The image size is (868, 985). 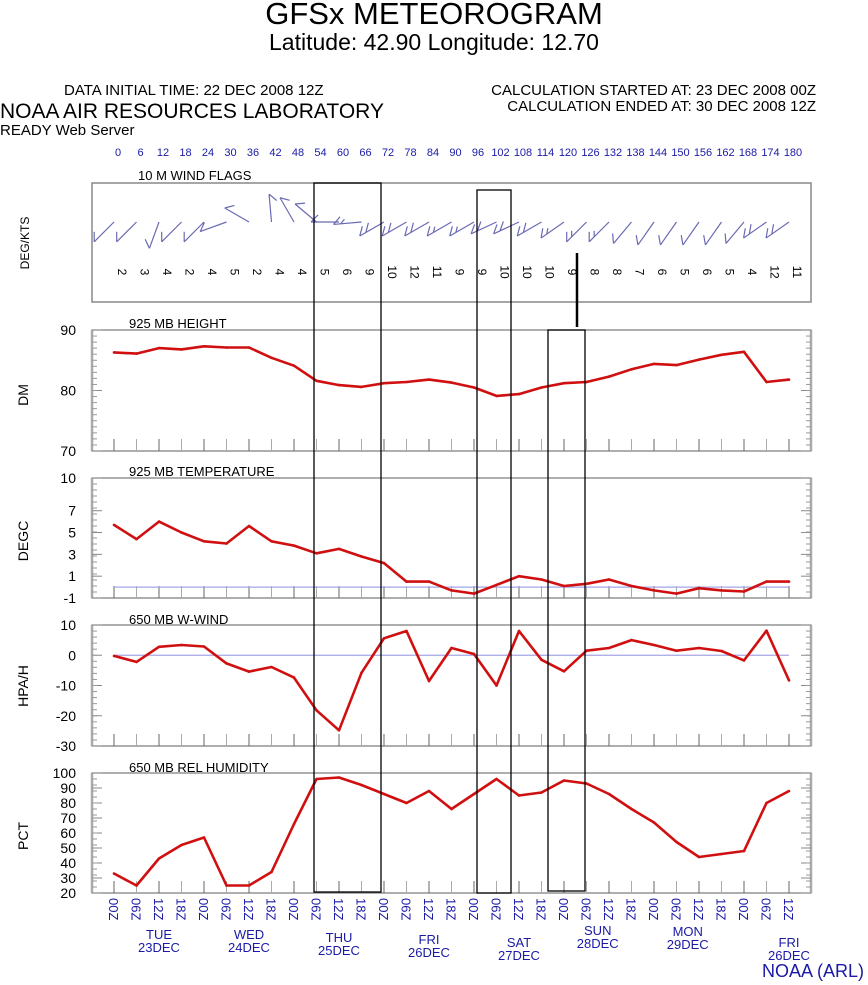 What do you see at coordinates (653, 90) in the screenshot?
I see `calc-started: CALCULATION STARTED AT: 23 DEC 2008 00Z` at bounding box center [653, 90].